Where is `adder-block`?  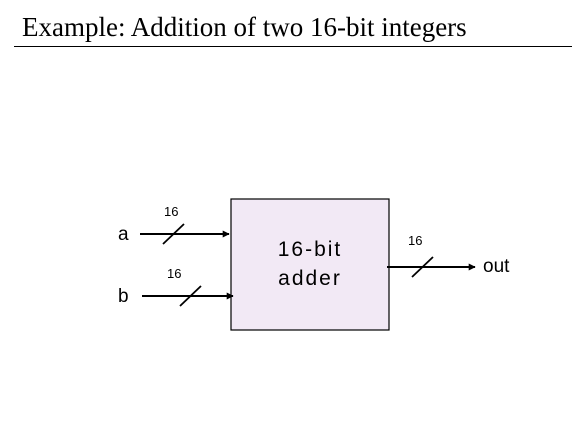
adder-block is located at coordinates (310, 264).